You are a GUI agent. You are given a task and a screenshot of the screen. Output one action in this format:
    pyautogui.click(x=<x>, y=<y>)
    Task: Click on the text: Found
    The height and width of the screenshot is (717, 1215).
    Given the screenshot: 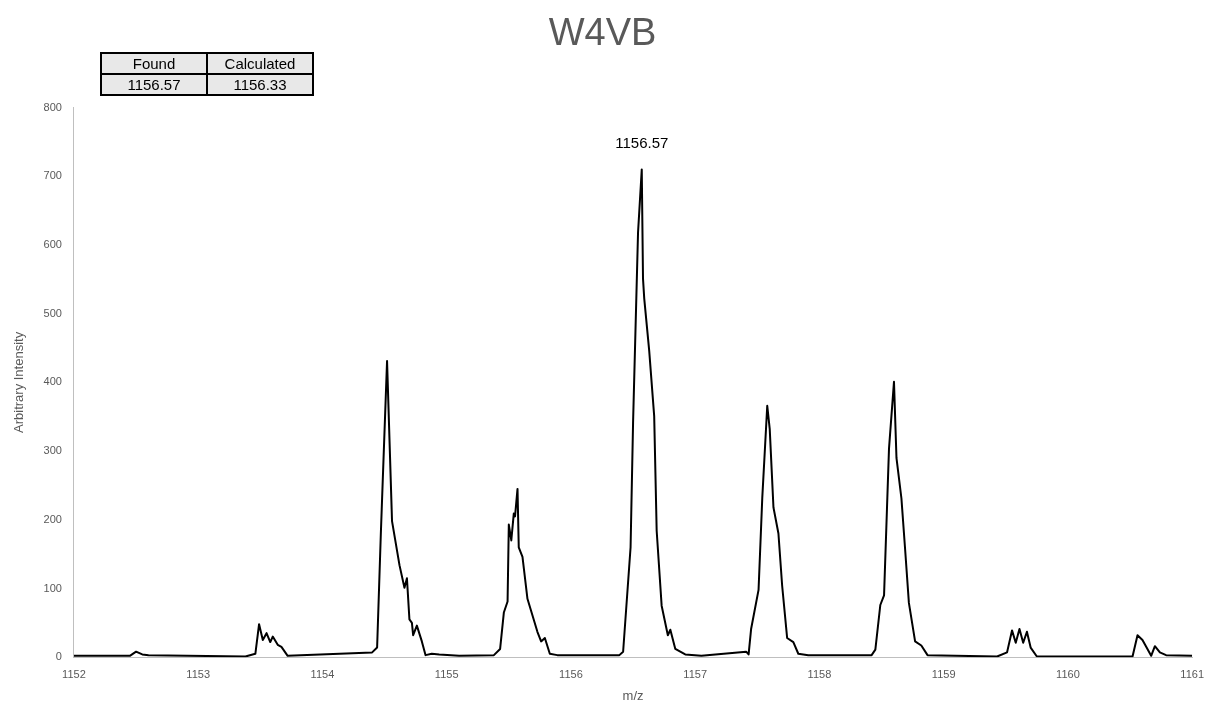 What is the action you would take?
    pyautogui.click(x=154, y=63)
    